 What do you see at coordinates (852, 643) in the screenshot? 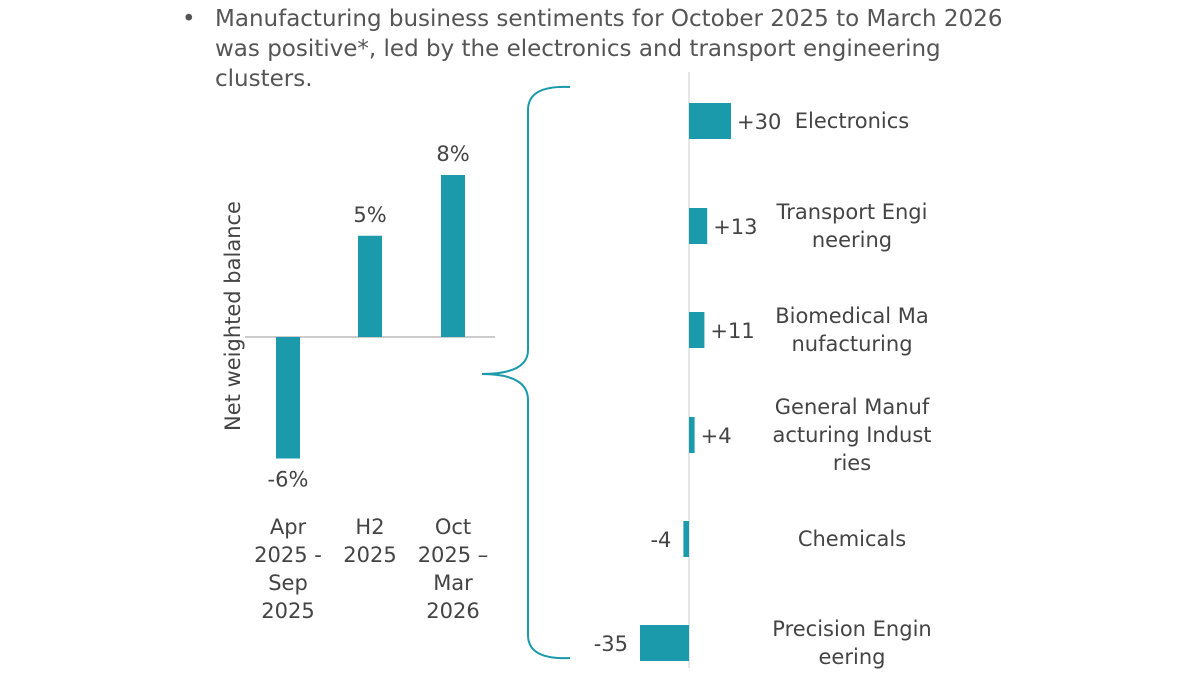
I see `category-label: Precision Engineering` at bounding box center [852, 643].